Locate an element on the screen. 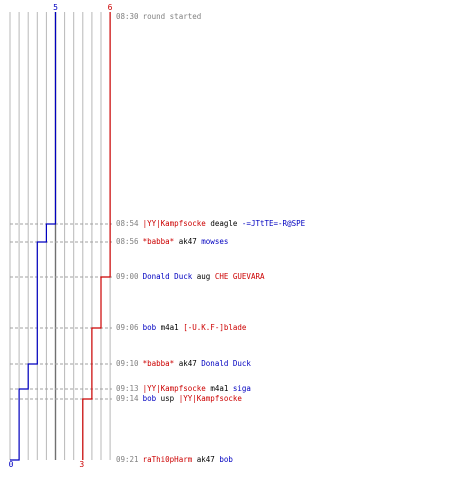 The height and width of the screenshot is (500, 450). killer-name: raThi0pHarm is located at coordinates (167, 459).